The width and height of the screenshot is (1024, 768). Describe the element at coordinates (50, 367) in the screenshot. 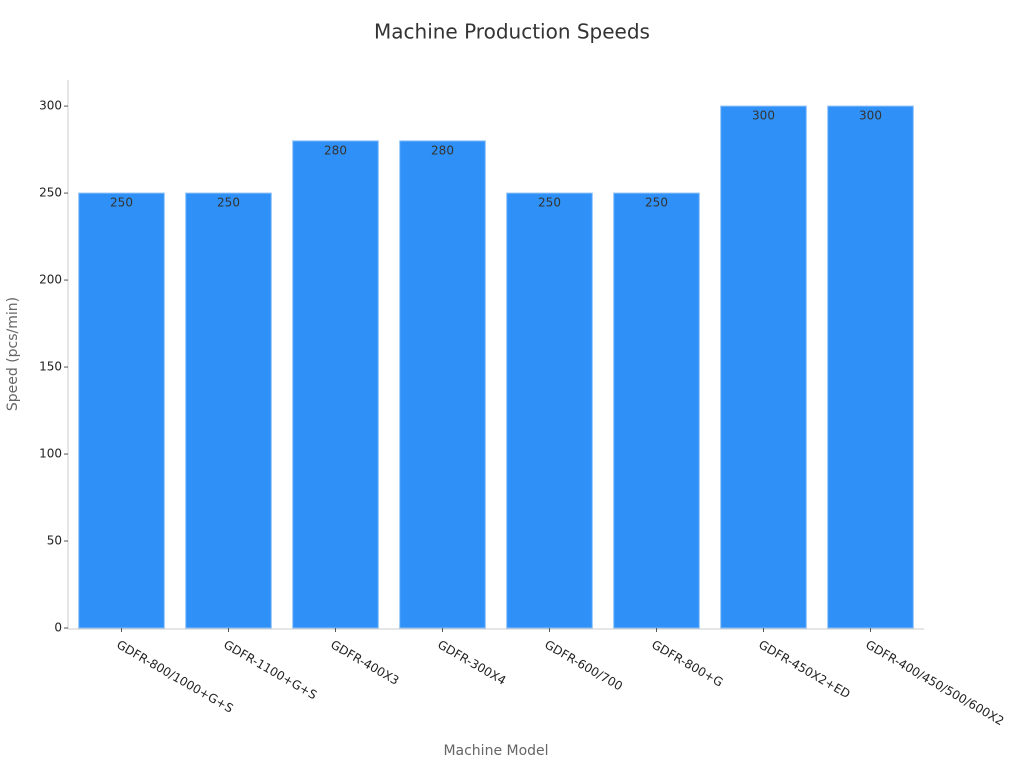

I see `y-tick-label: 150` at that location.